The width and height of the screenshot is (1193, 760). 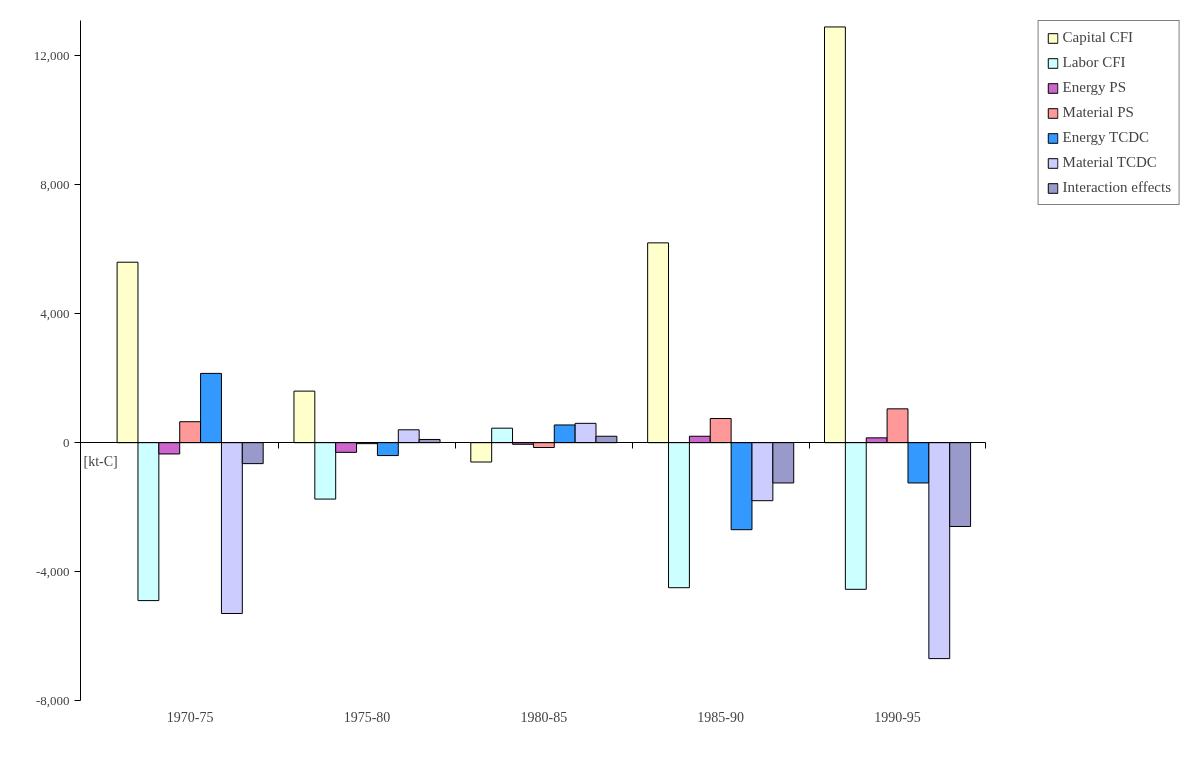 What do you see at coordinates (1116, 187) in the screenshot?
I see `legend-label: Interaction effects` at bounding box center [1116, 187].